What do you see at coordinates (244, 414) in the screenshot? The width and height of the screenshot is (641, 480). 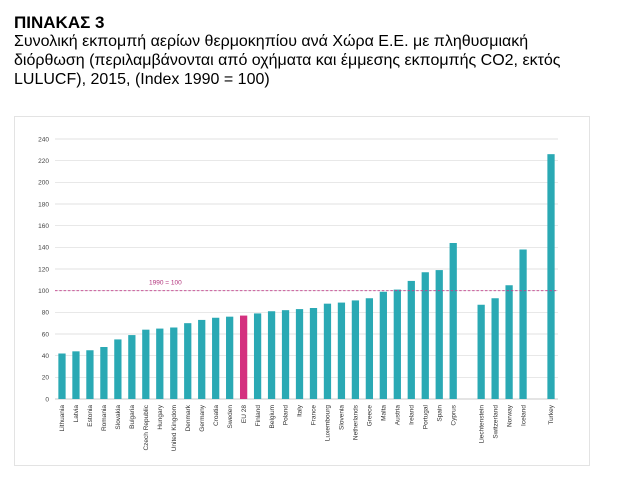 I see `x-tick-label: EU 28` at bounding box center [244, 414].